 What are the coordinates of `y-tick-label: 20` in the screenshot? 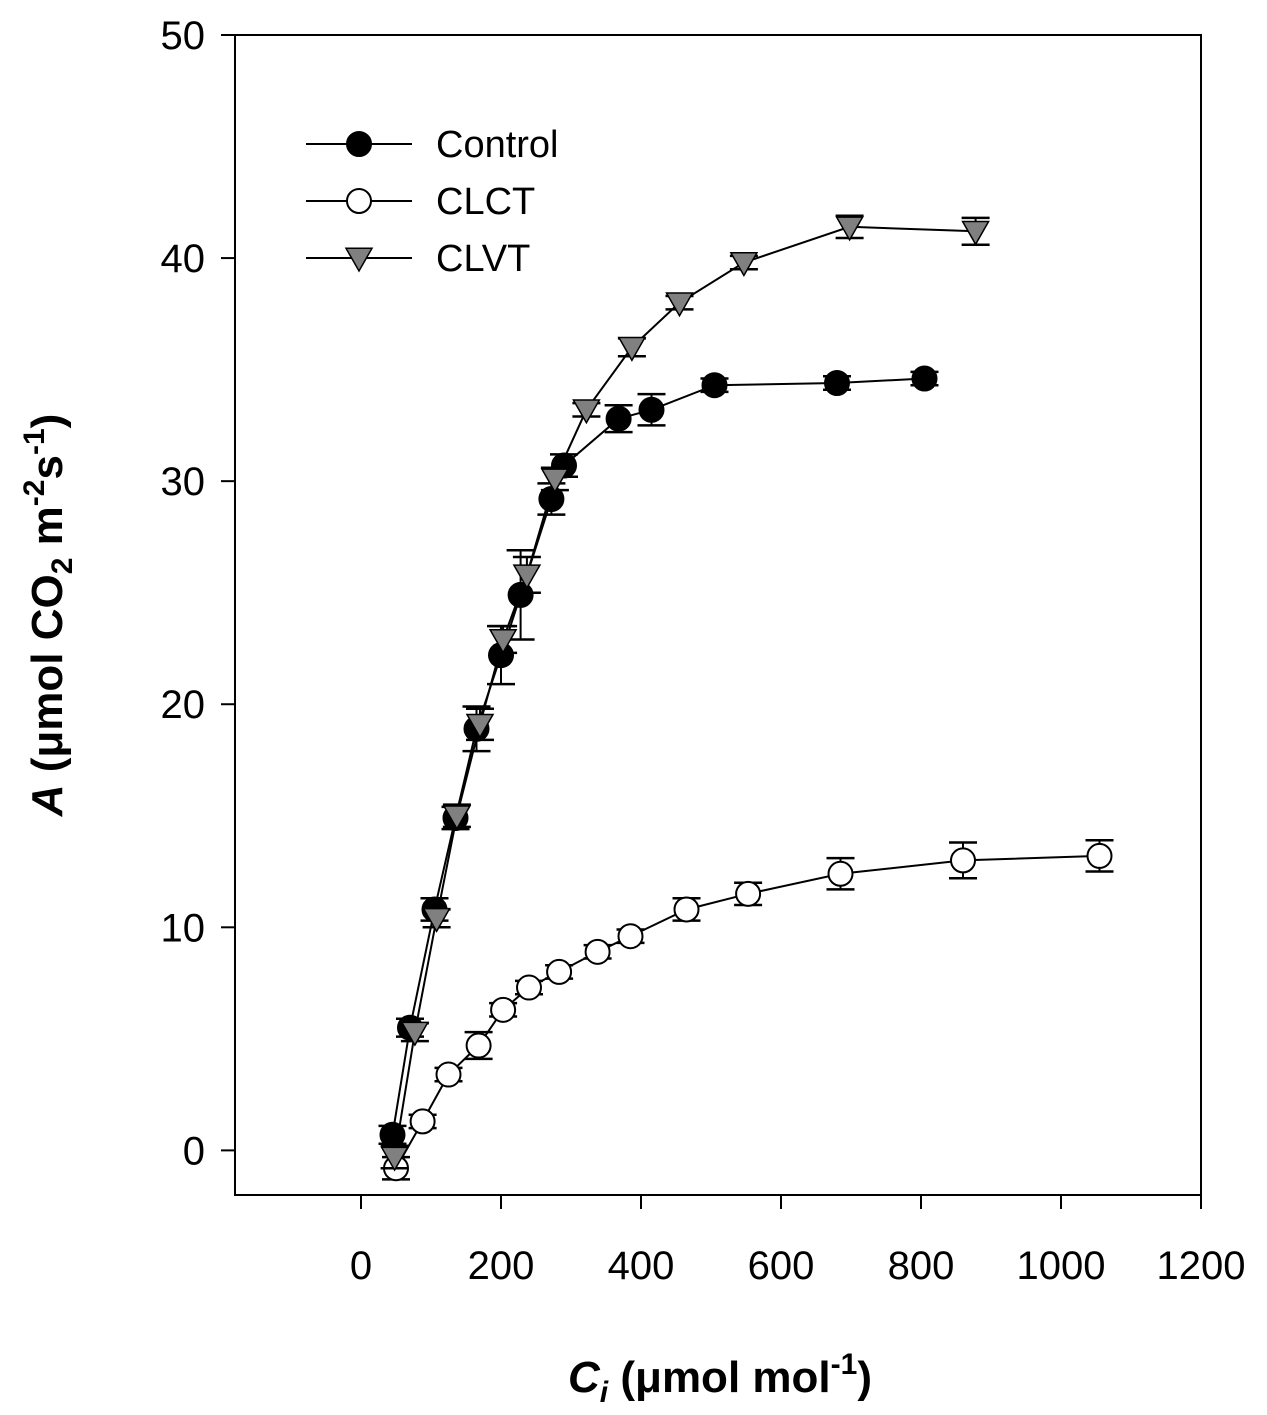 It's located at (183, 705).